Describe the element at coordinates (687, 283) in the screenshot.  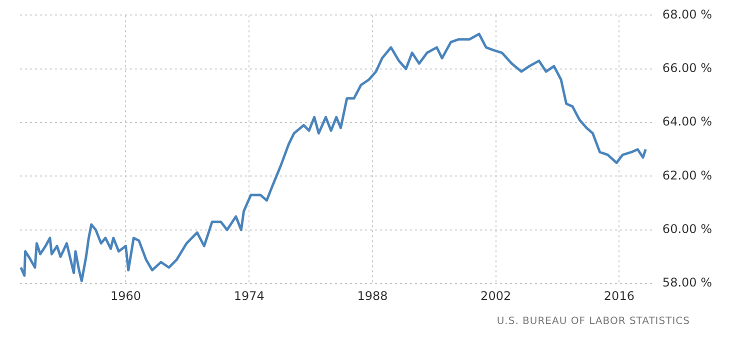
I see `y-tick-label: 58.00 %` at that location.